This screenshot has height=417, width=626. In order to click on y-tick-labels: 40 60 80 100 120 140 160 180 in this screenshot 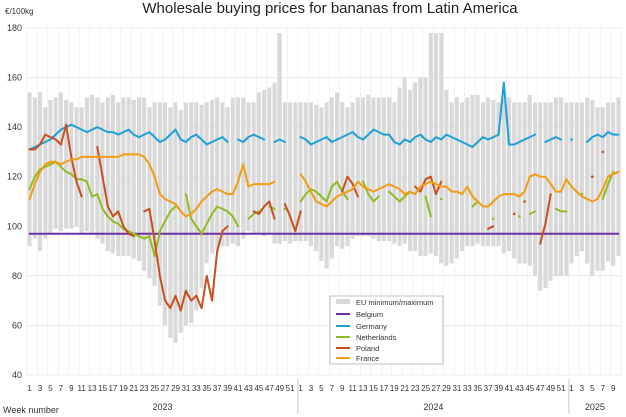, I will do `click(14, 201)`.